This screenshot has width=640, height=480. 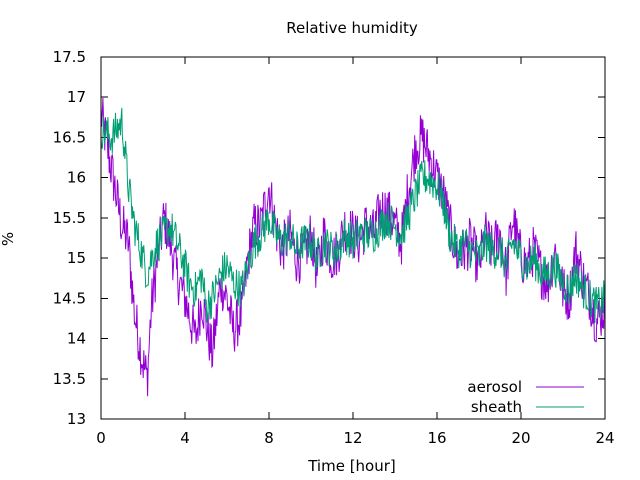 I want to click on x-axis-label: Time [hour], so click(x=351, y=466).